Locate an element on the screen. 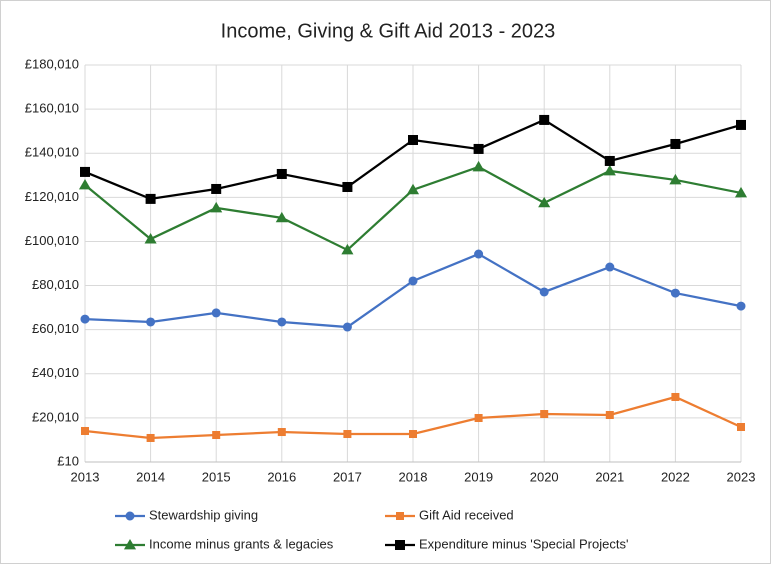 The height and width of the screenshot is (564, 771). x-tick-label: 2014 is located at coordinates (150, 476).